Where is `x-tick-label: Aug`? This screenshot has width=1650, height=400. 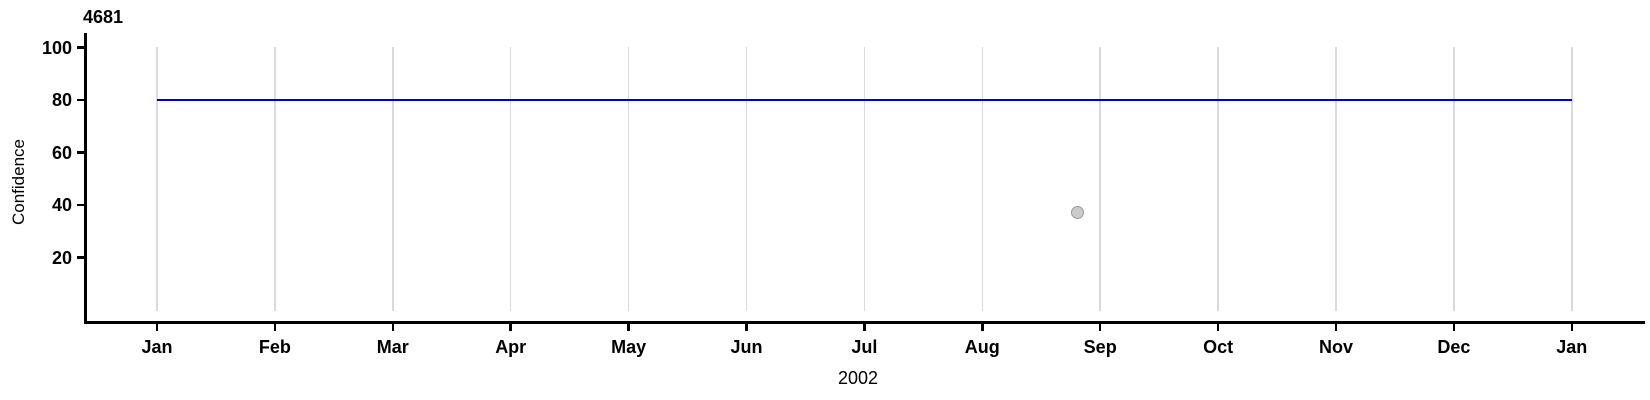 x-tick-label: Aug is located at coordinates (982, 347).